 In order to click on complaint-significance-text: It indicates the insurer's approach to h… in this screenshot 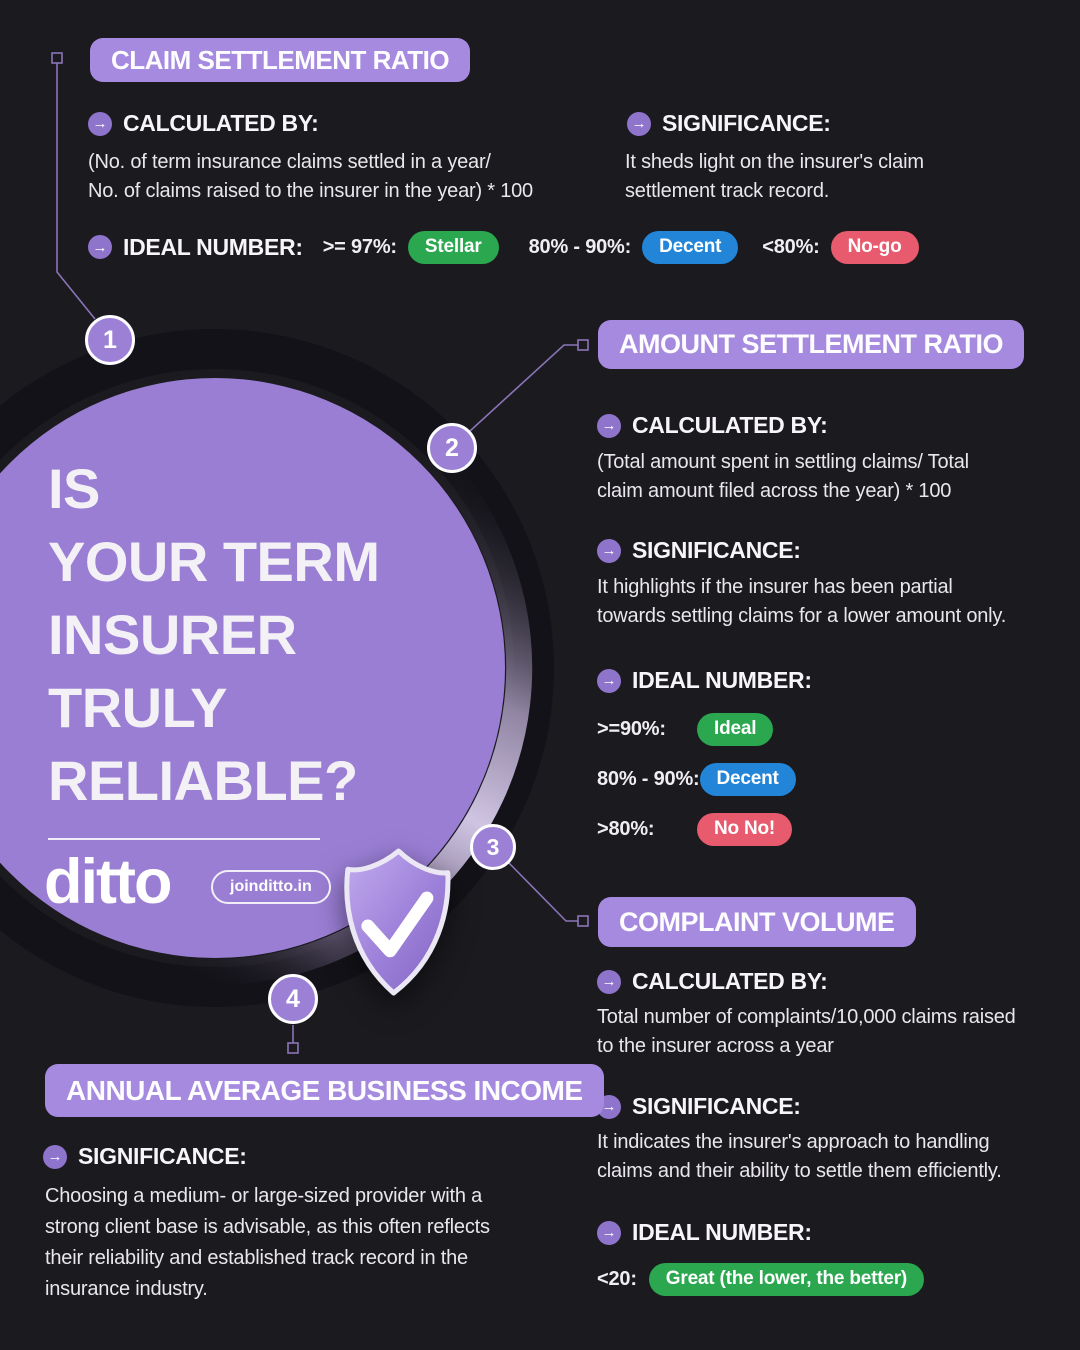, I will do `click(799, 1156)`.